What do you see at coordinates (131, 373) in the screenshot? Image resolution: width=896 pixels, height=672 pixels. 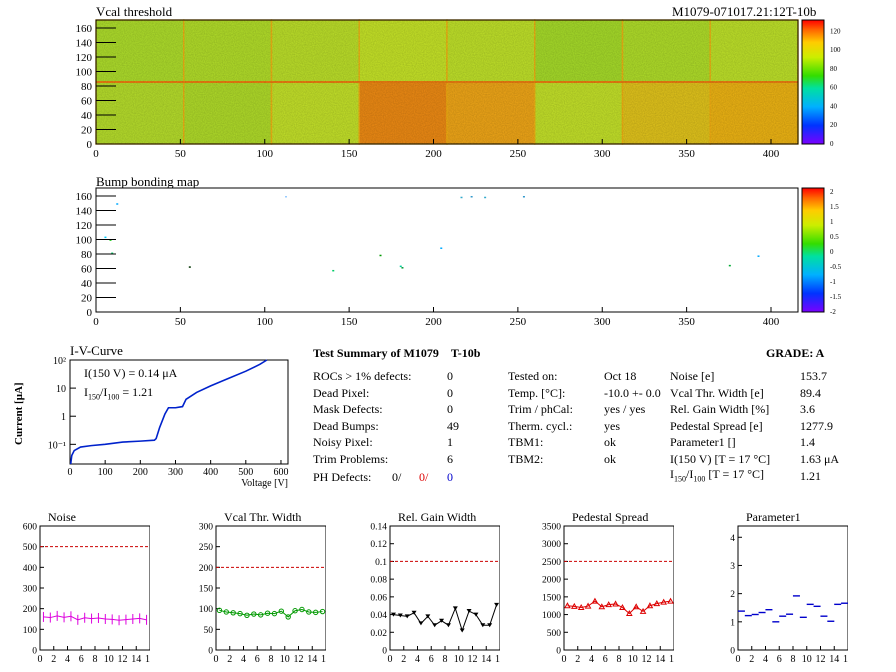 I see `iv-annotation-current: I(150 V) = 0.14 μA` at bounding box center [131, 373].